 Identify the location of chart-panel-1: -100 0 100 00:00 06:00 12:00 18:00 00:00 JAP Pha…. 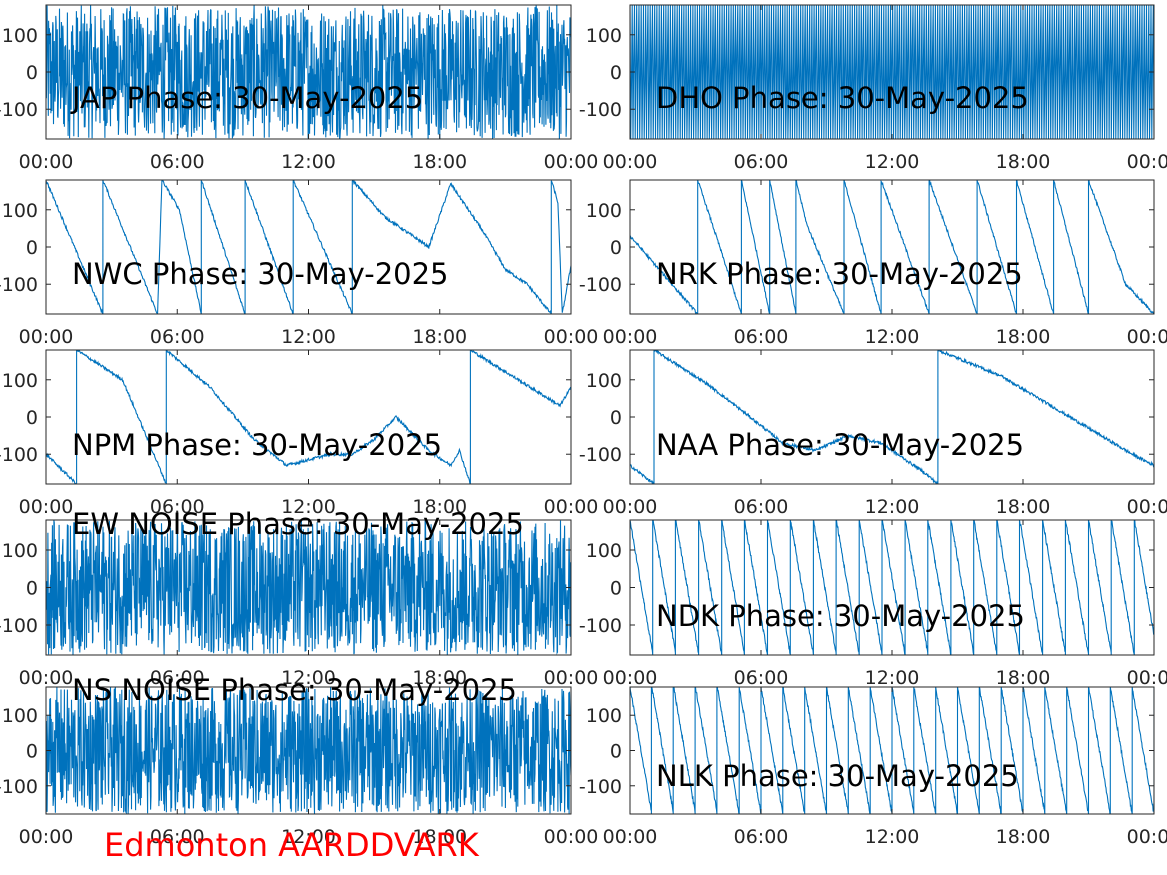
(299, 88).